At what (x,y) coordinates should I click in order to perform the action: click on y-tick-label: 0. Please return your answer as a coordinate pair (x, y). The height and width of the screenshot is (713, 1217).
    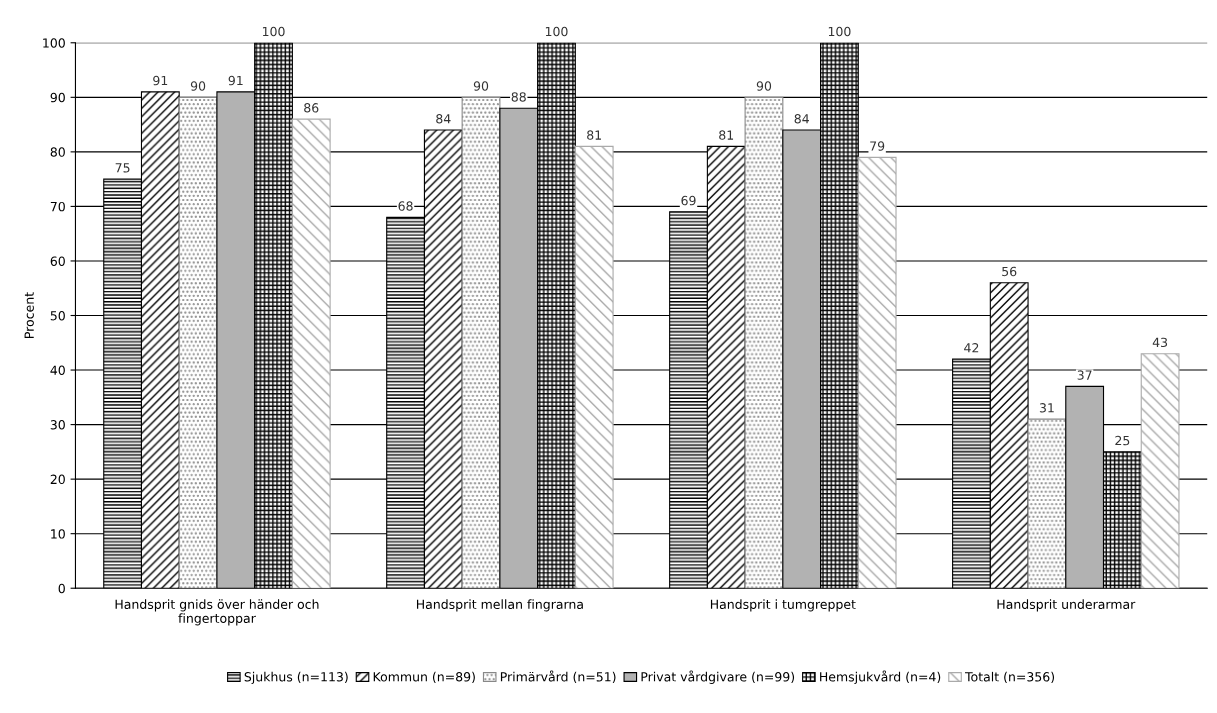
    Looking at the image, I should click on (61, 588).